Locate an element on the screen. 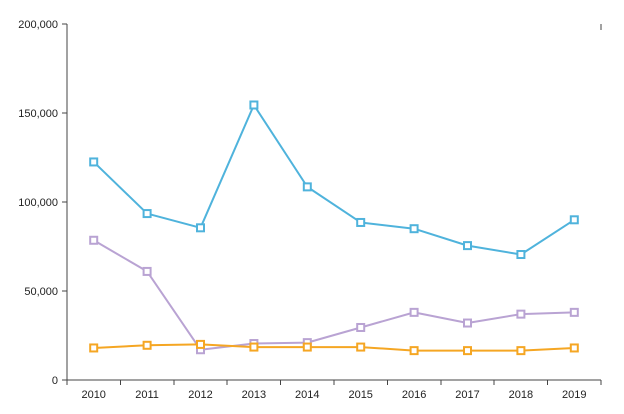 This screenshot has width=624, height=414. x-tick-label: 2010 is located at coordinates (93, 395).